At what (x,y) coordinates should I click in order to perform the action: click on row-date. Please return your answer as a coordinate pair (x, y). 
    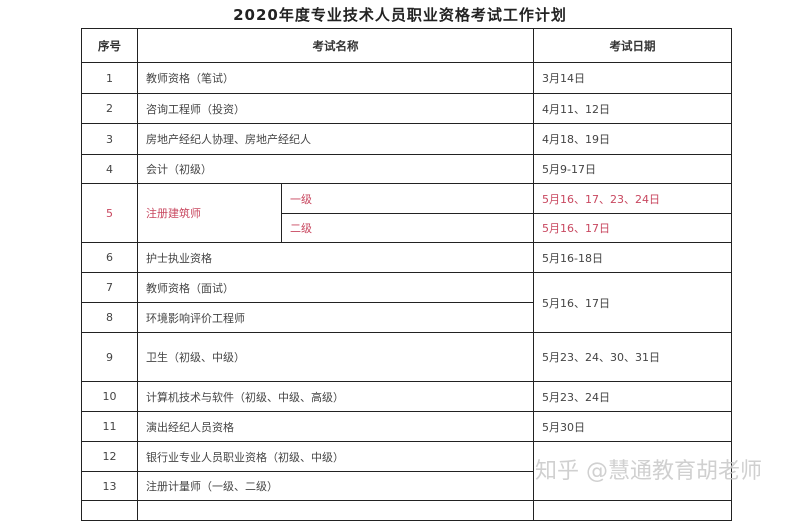
    Looking at the image, I should click on (632, 471).